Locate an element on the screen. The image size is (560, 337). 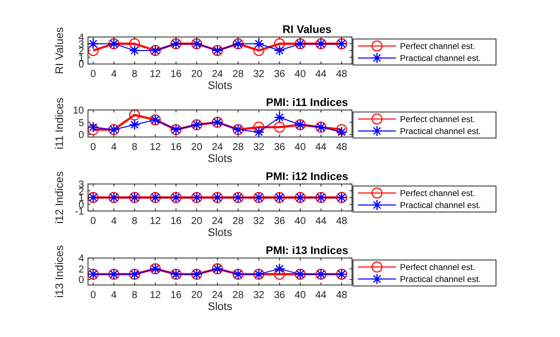
y-tick-label: 5 is located at coordinates (81, 123).